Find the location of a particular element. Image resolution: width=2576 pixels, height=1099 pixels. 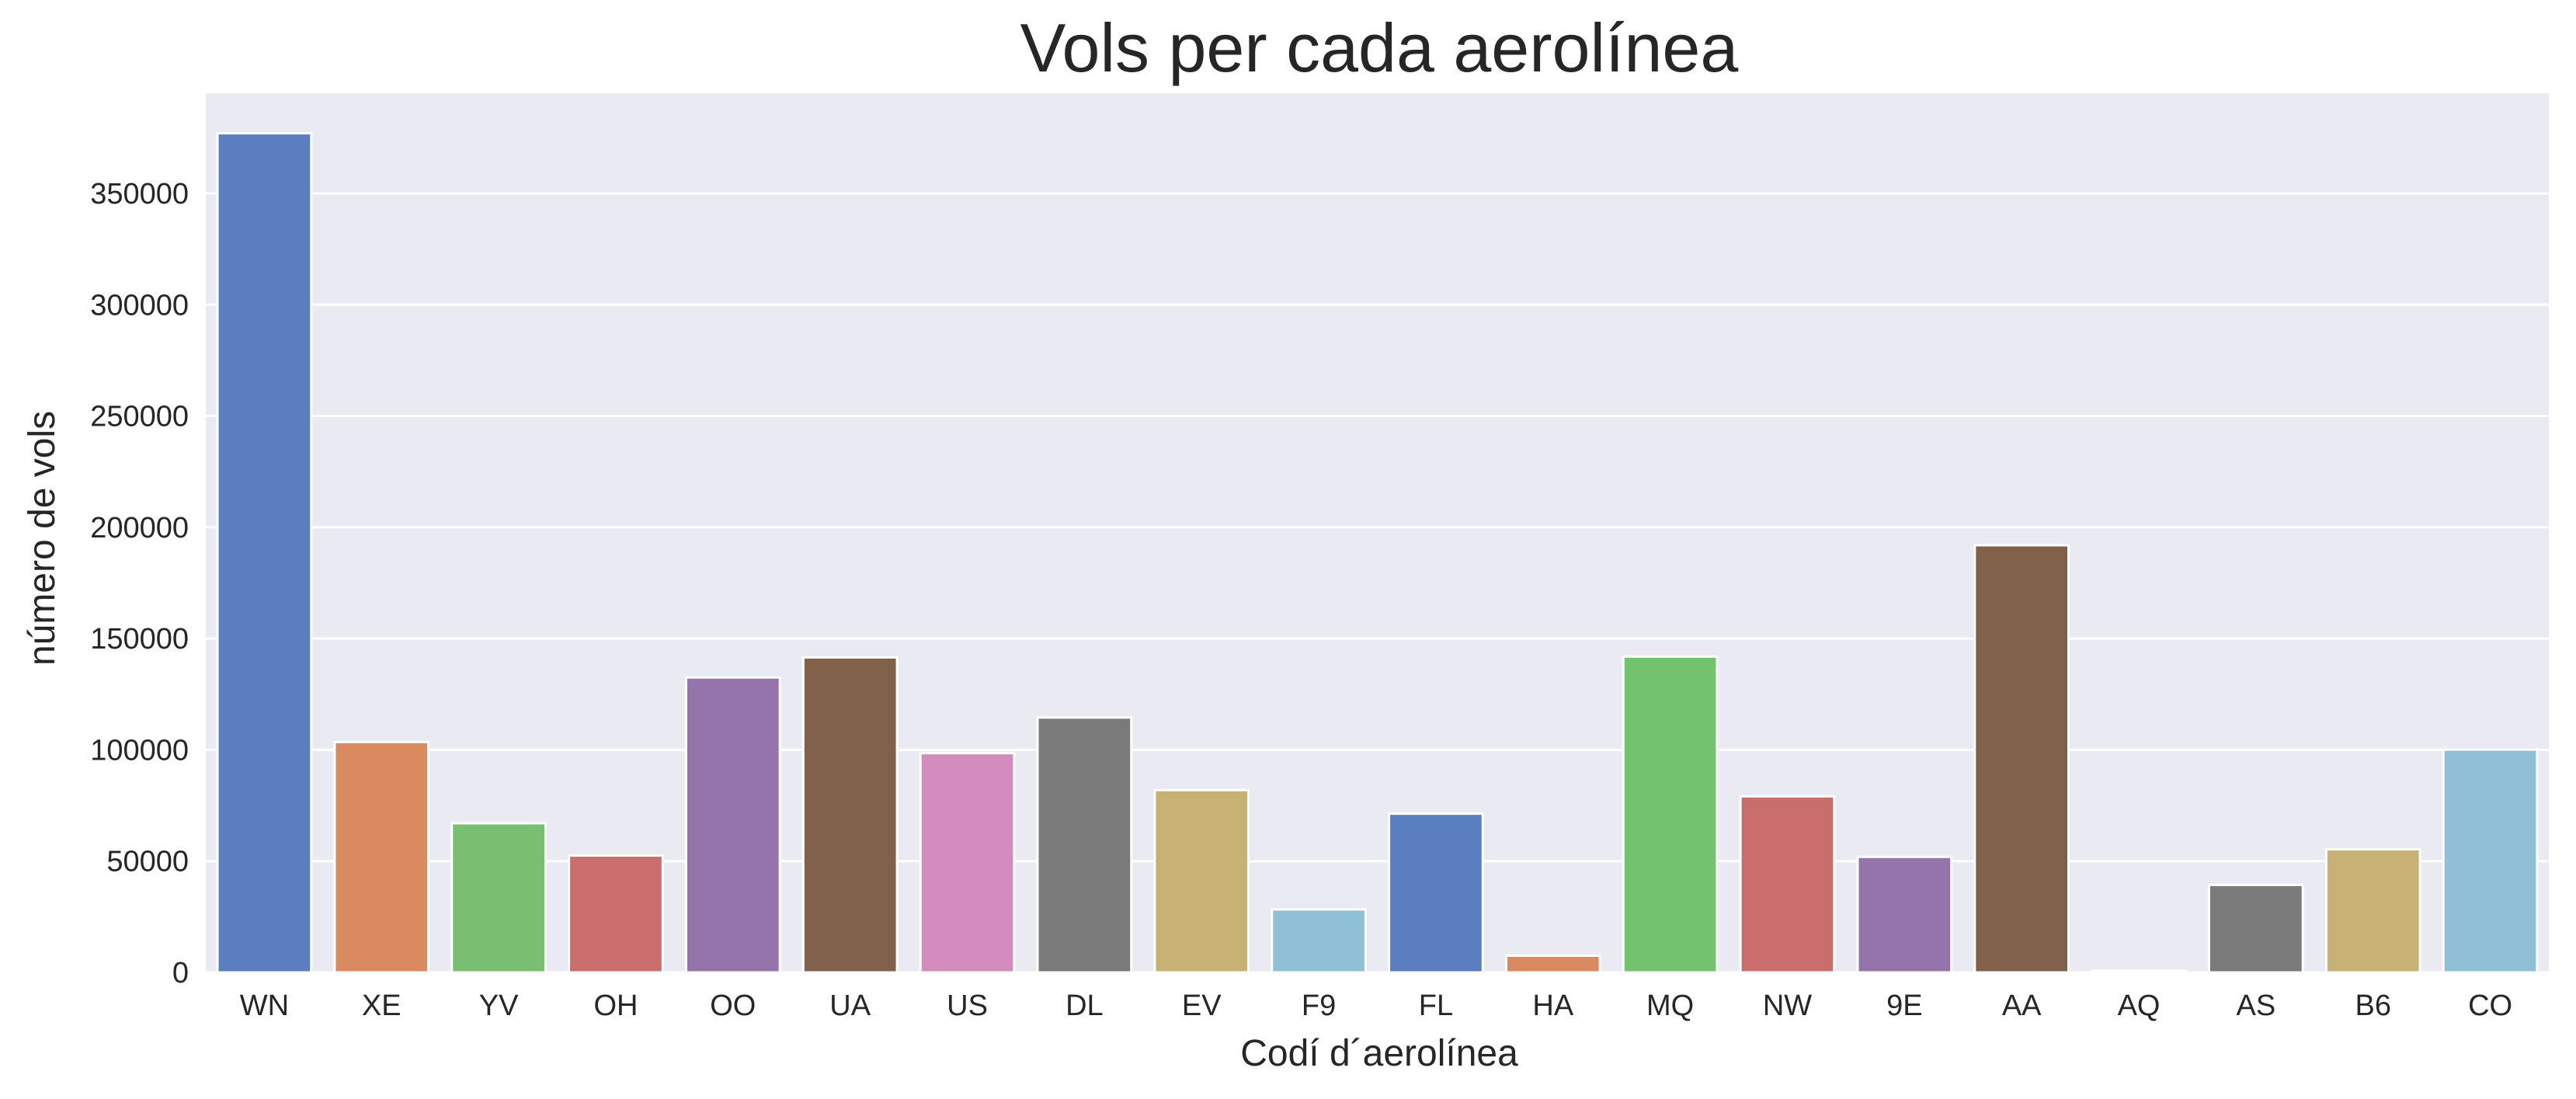

bar-OO is located at coordinates (732, 825).